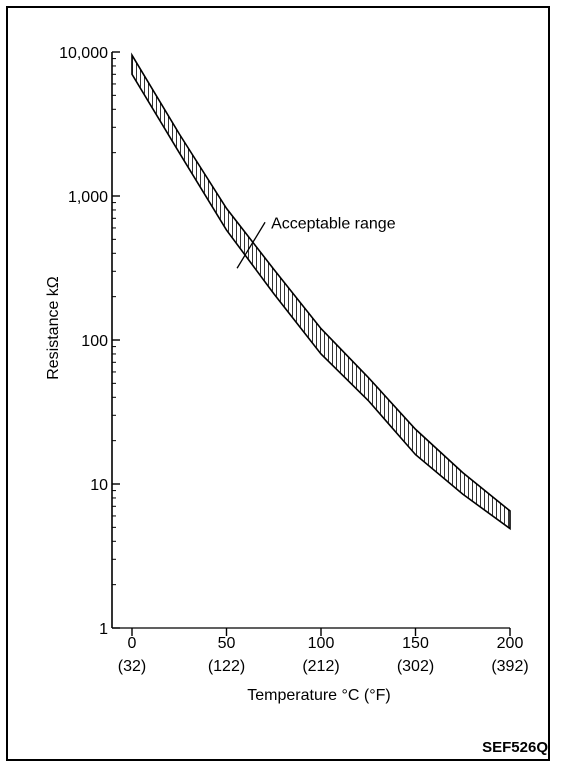 The height and width of the screenshot is (780, 576). I want to click on y-tick-label: 10,000, so click(83, 53).